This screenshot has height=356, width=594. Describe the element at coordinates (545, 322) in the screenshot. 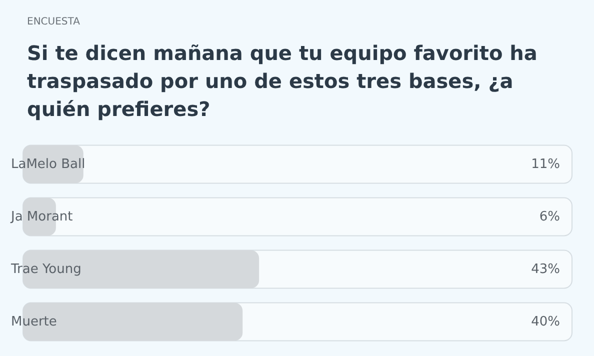

I see `data-label: 40%` at that location.